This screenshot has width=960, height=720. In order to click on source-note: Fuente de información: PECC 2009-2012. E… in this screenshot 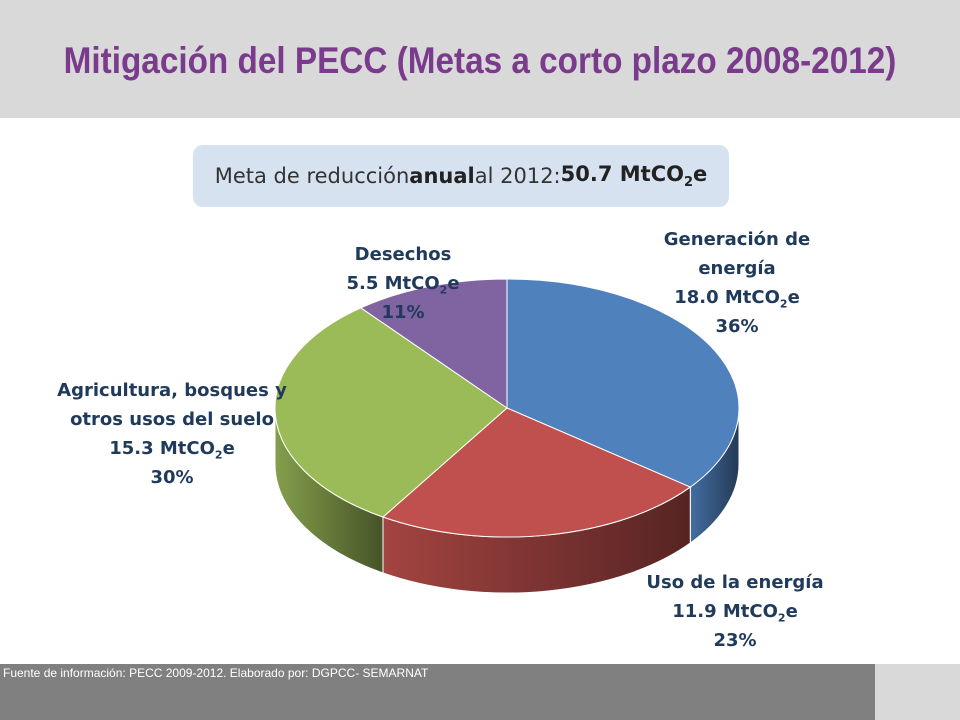, I will do `click(216, 673)`.